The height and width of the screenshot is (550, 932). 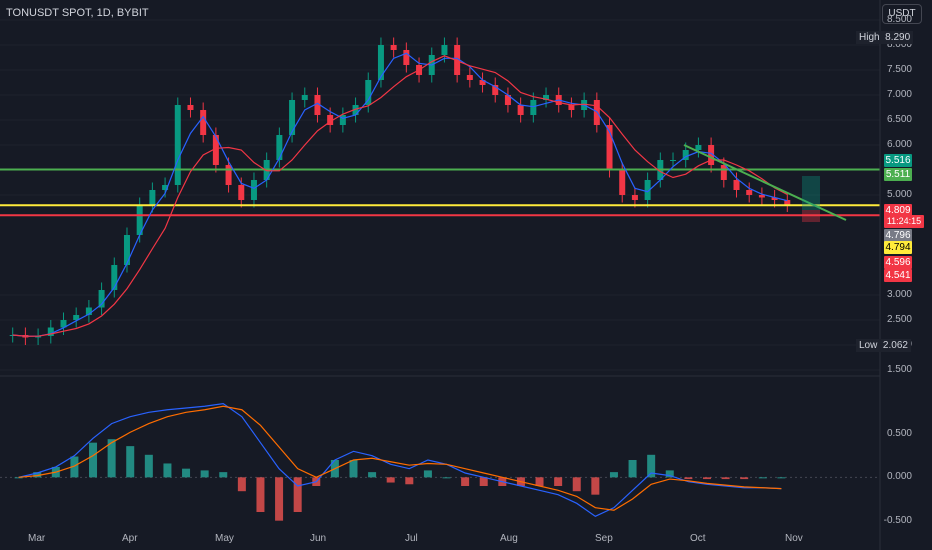 What do you see at coordinates (224, 538) in the screenshot?
I see `time-tick-label: May` at bounding box center [224, 538].